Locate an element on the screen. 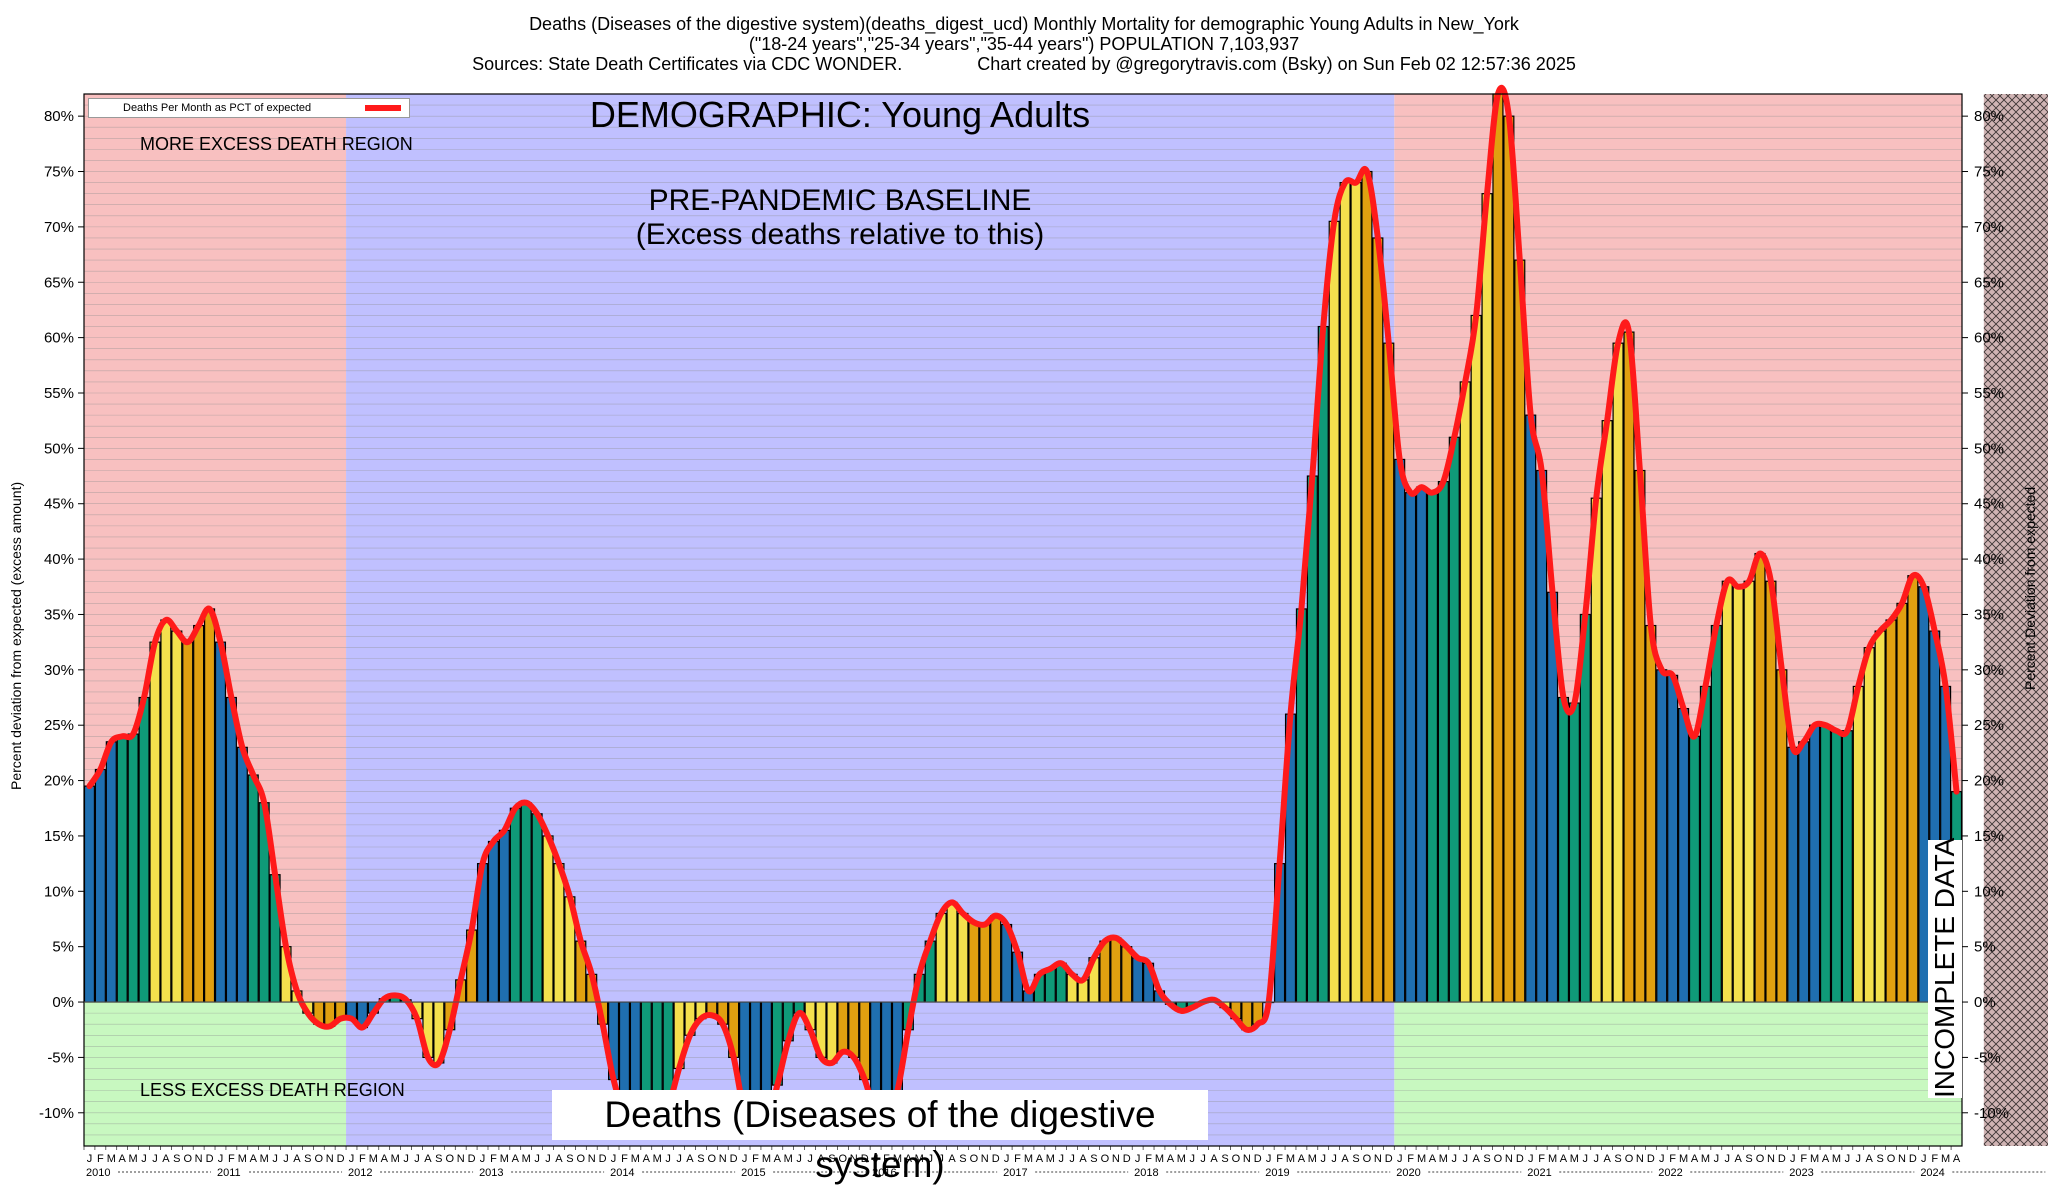 The image size is (2048, 1200). baseline-annotation-sub: (Excess deaths relative to this) is located at coordinates (840, 234).